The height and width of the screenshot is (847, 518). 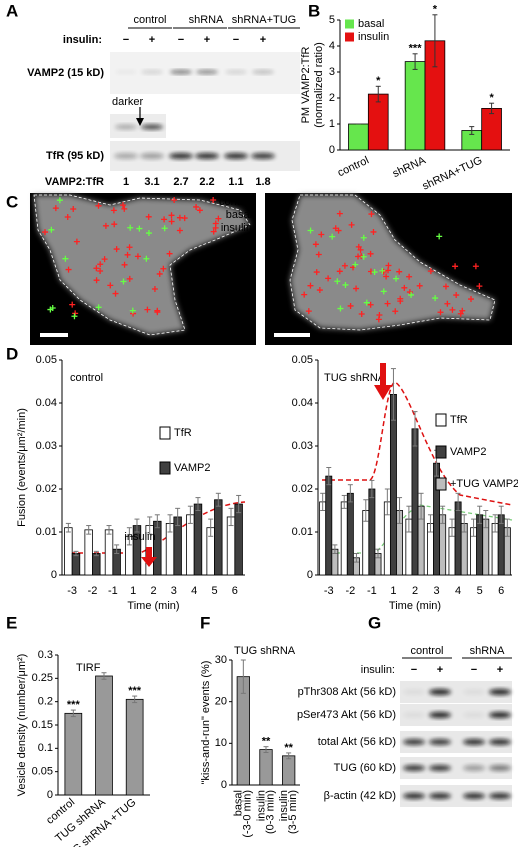 What do you see at coordinates (350, 591) in the screenshot?
I see `x-tick-label: -2` at bounding box center [350, 591].